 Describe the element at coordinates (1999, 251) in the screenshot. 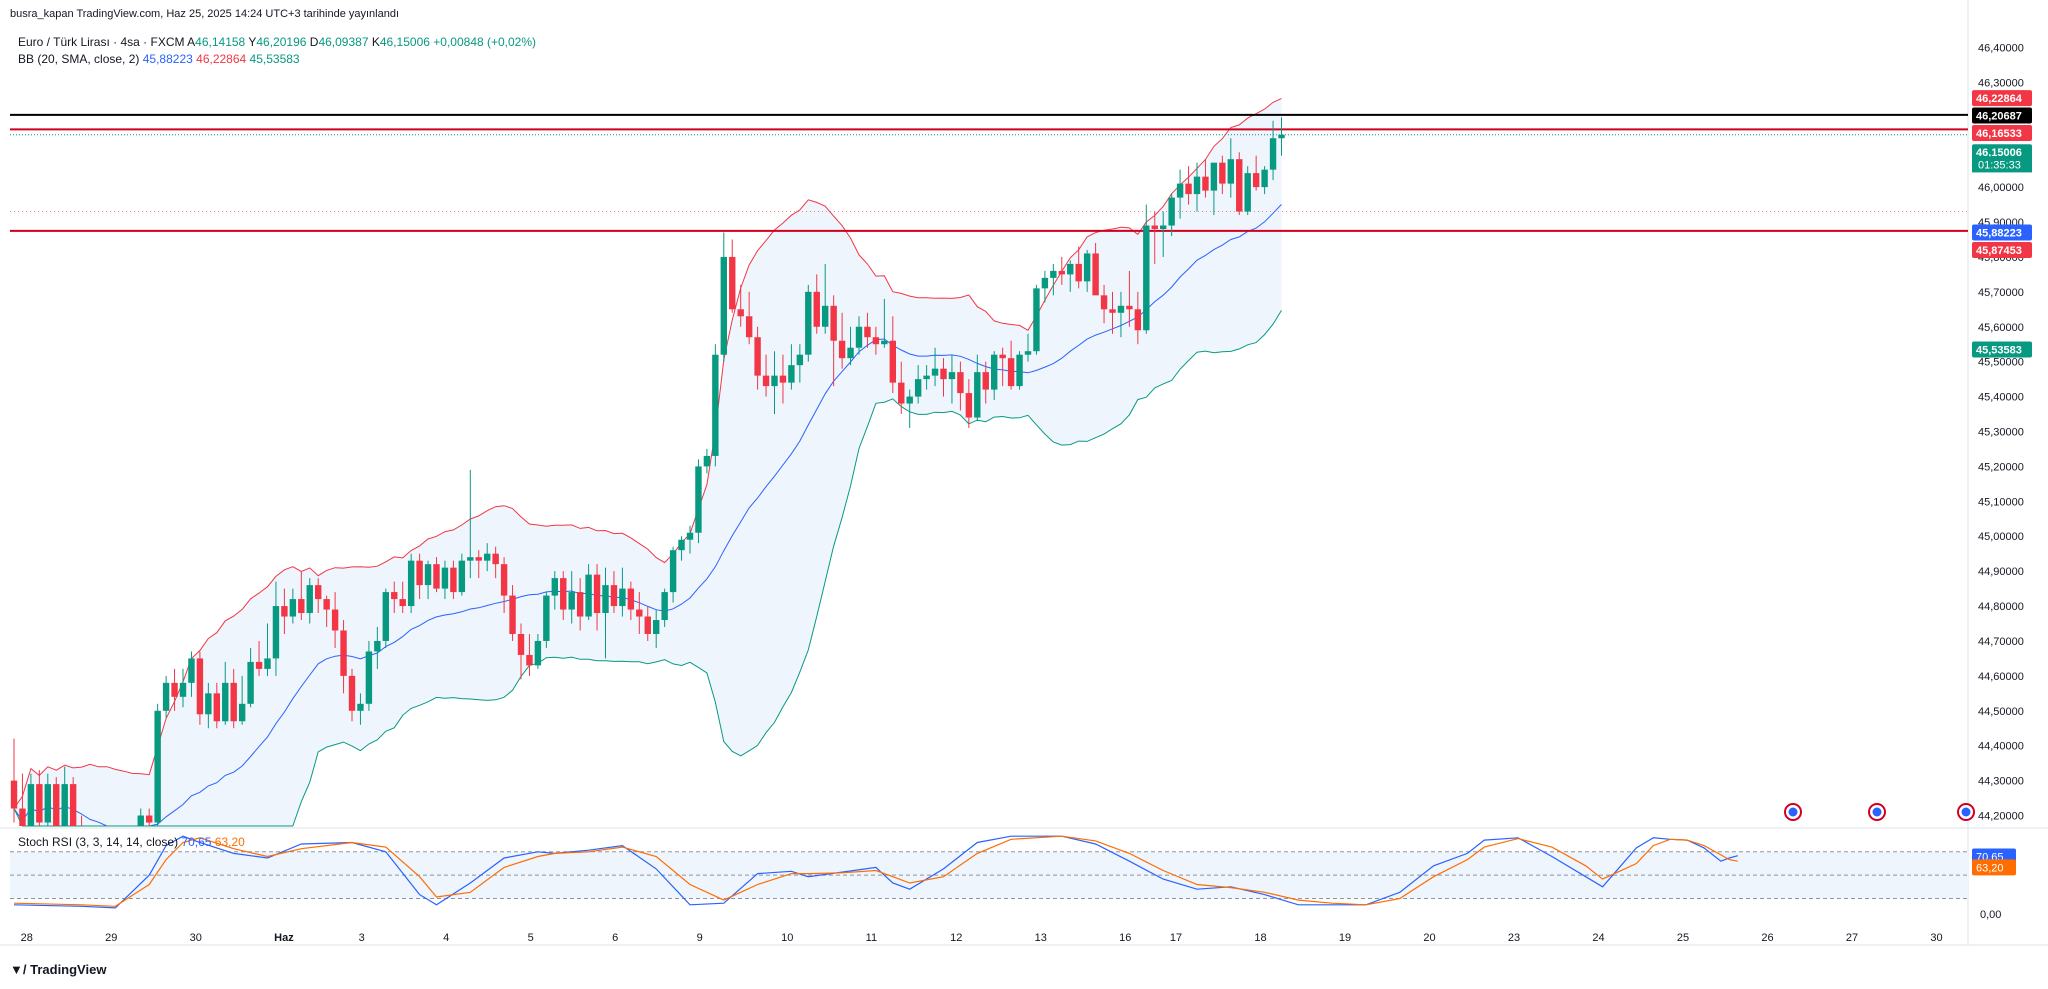

I see `red-line-bottom-tag: 45,87453` at that location.